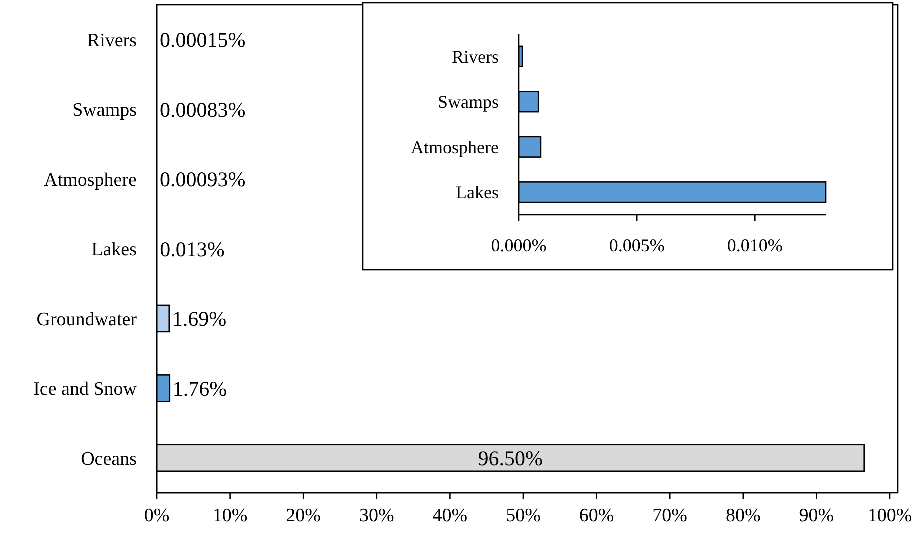 Image resolution: width=918 pixels, height=535 pixels. What do you see at coordinates (304, 516) in the screenshot?
I see `x-tick-label: 20%` at bounding box center [304, 516].